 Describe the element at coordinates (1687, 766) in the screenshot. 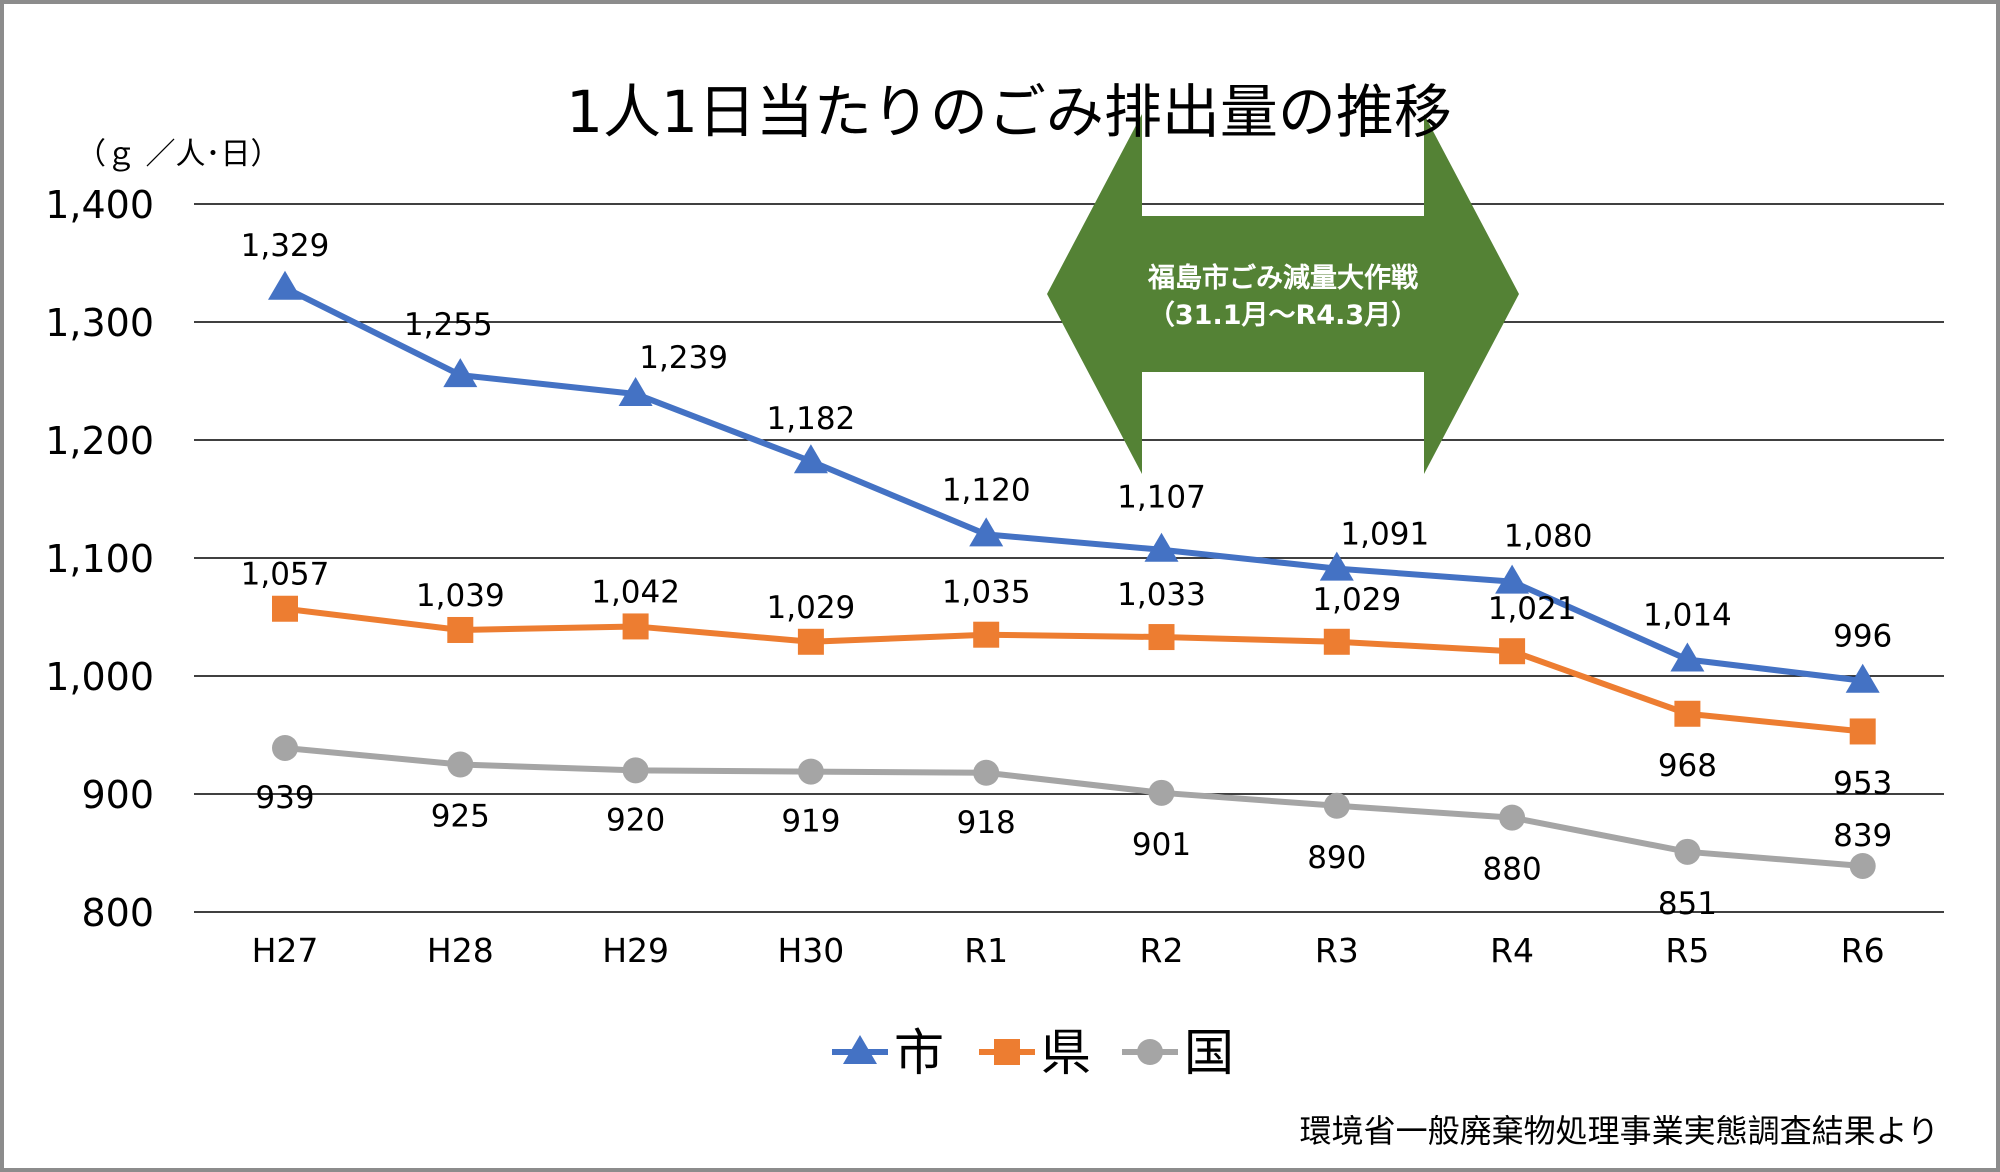

I see `data-label: 968` at that location.